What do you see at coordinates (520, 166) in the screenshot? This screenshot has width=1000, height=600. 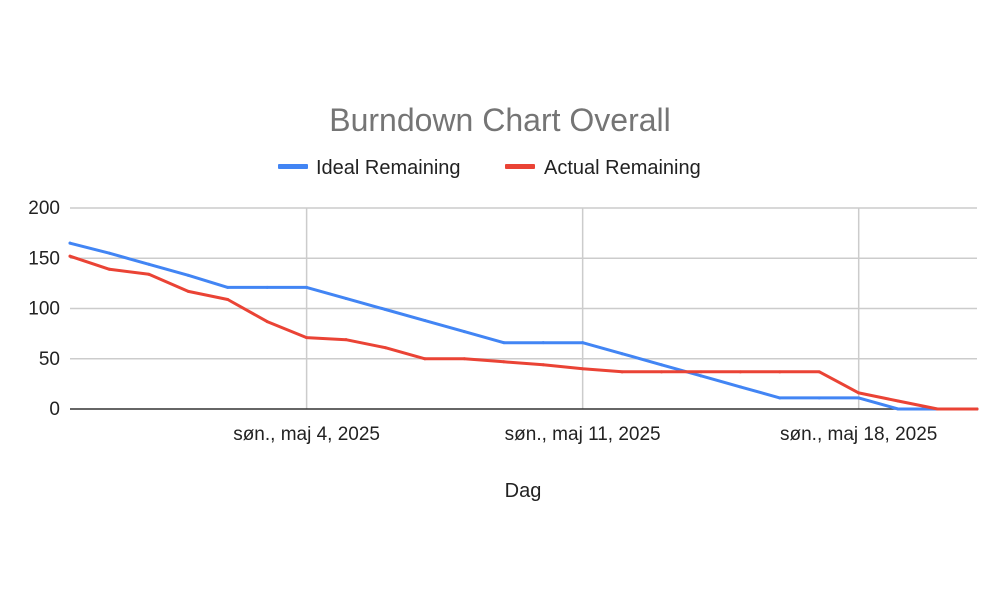 I see `legend-swatch-actual` at bounding box center [520, 166].